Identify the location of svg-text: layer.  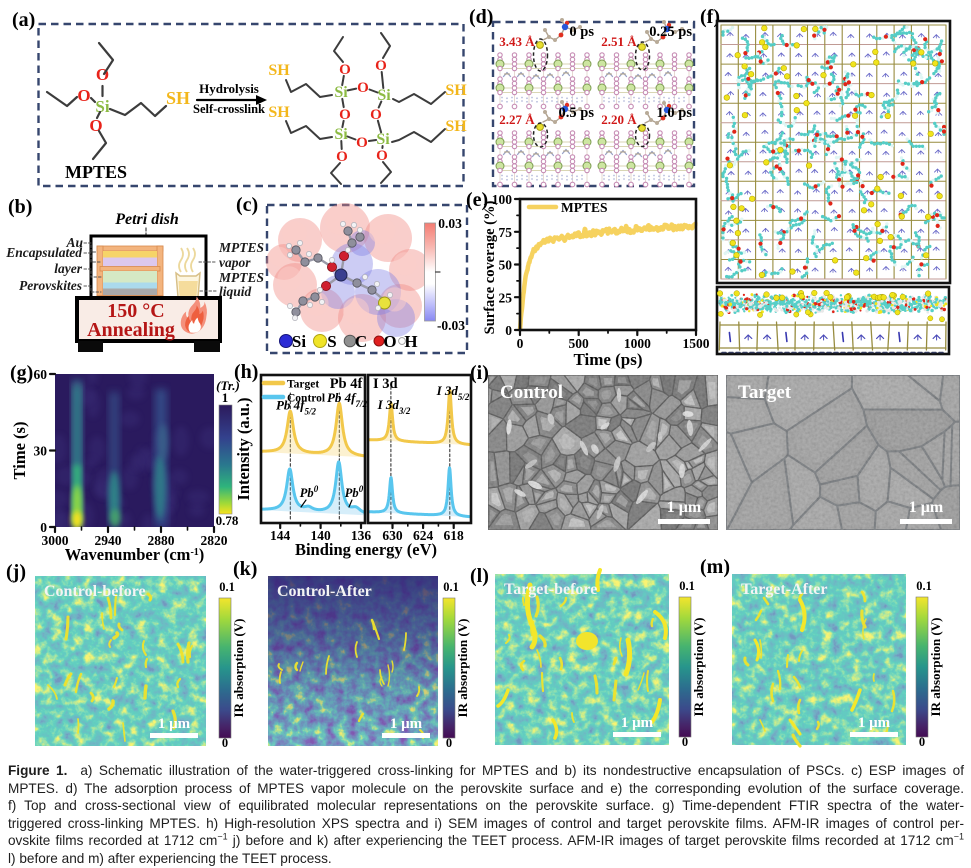
(68, 268).